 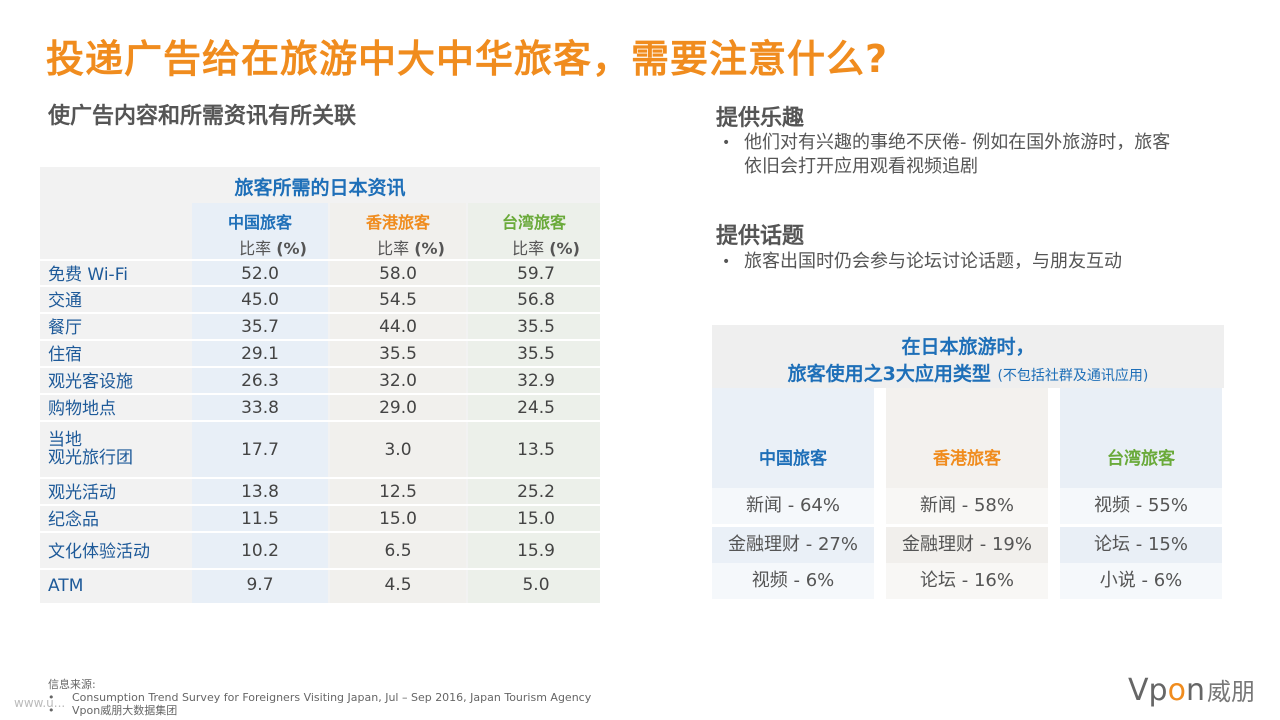 I want to click on cell-cn: 10.2, so click(x=260, y=551).